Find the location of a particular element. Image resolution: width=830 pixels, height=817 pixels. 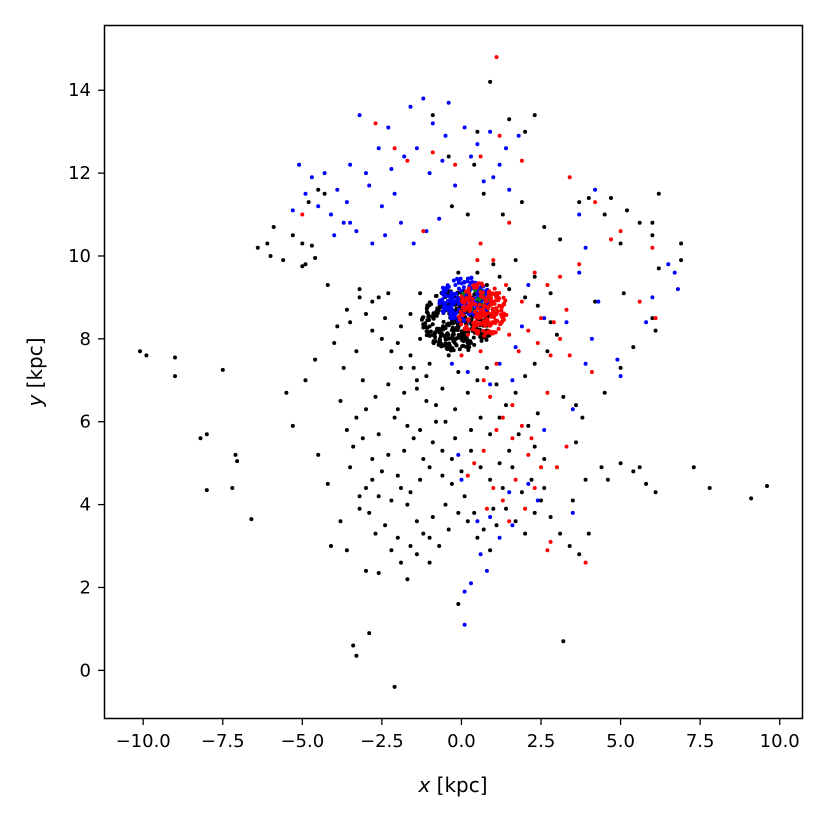

y-tick-label: 4 is located at coordinates (85, 505).